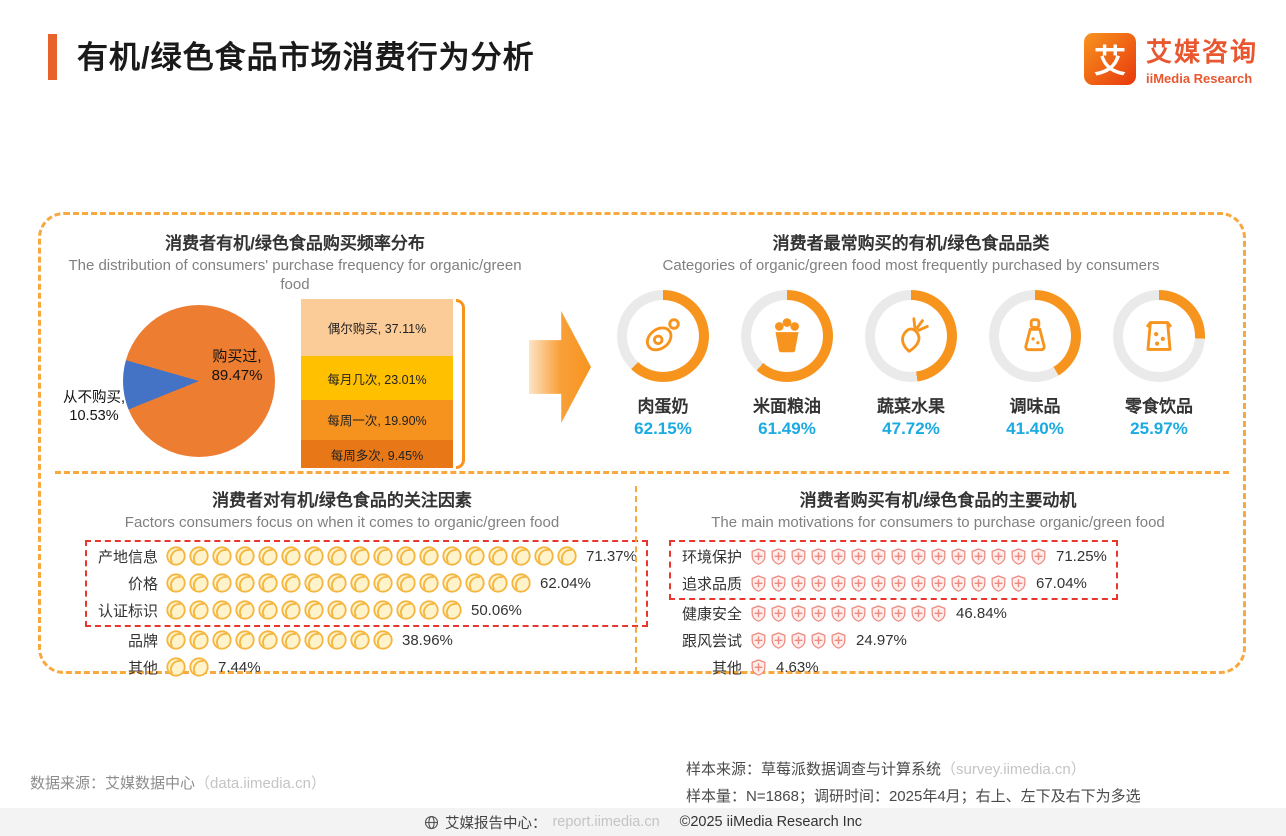 This screenshot has width=1286, height=836. Describe the element at coordinates (237, 366) in the screenshot. I see `pie-label-purchased: 购买过, 89.47%` at that location.